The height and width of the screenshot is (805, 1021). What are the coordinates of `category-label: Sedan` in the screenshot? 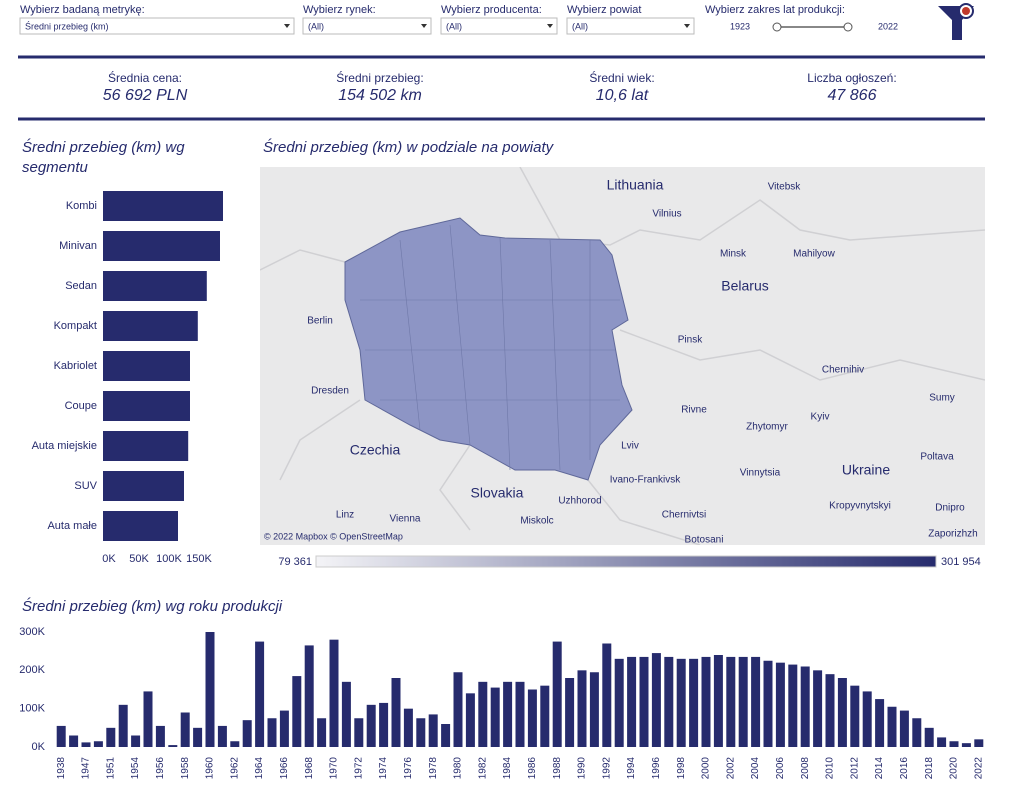 It's located at (81, 286).